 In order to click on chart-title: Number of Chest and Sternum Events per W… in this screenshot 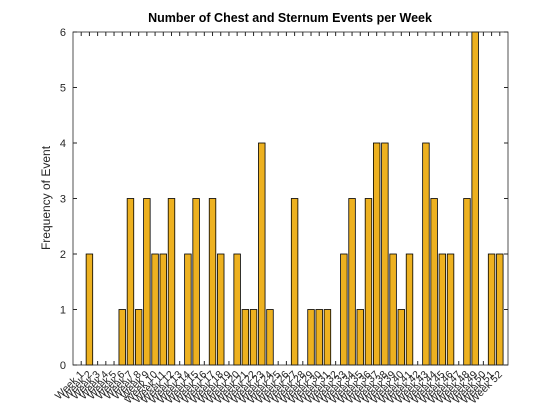, I will do `click(290, 18)`.